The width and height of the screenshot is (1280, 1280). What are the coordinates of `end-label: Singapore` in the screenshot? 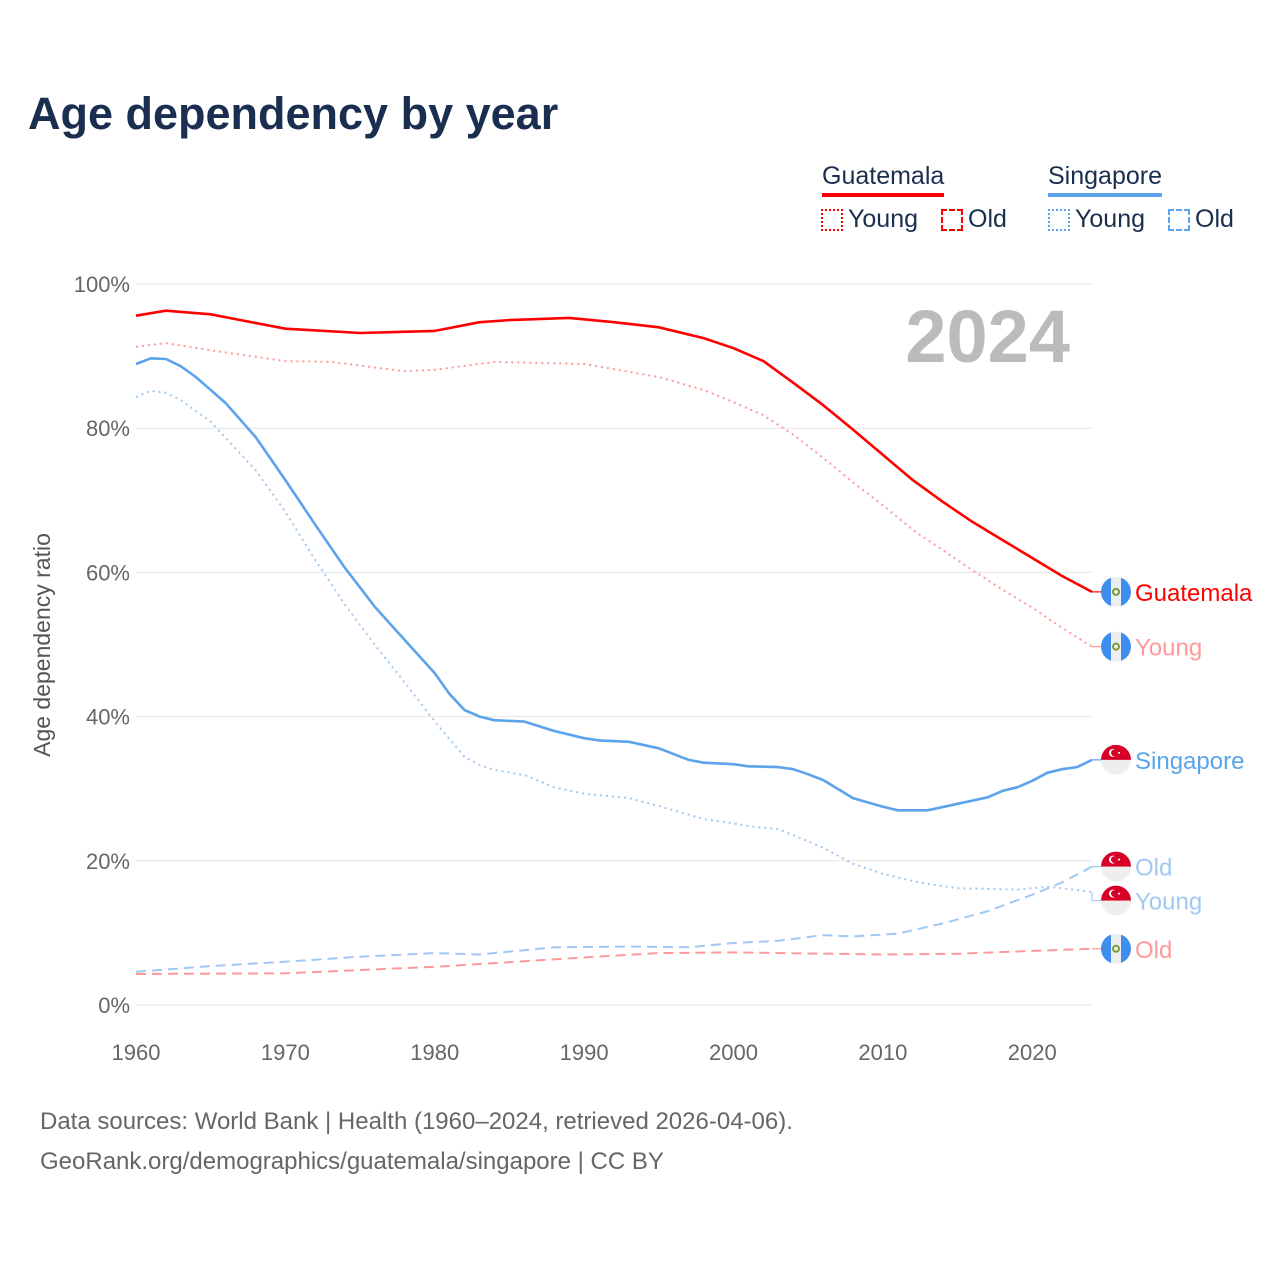 It's located at (1168, 759).